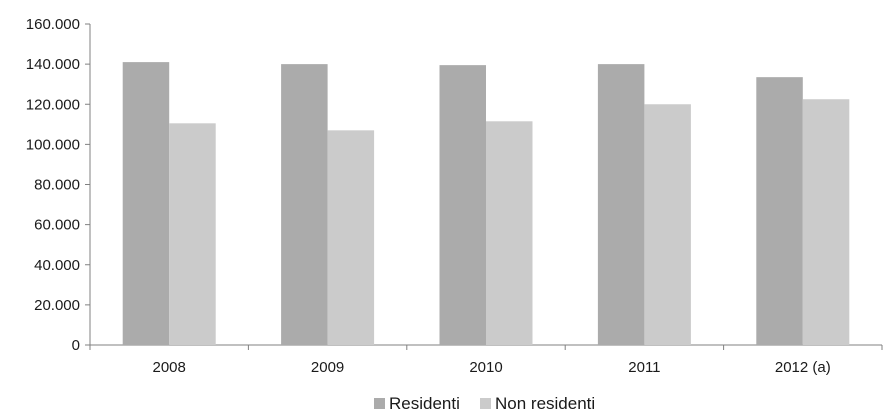  What do you see at coordinates (53, 64) in the screenshot?
I see `y-tick-label: 140.000` at bounding box center [53, 64].